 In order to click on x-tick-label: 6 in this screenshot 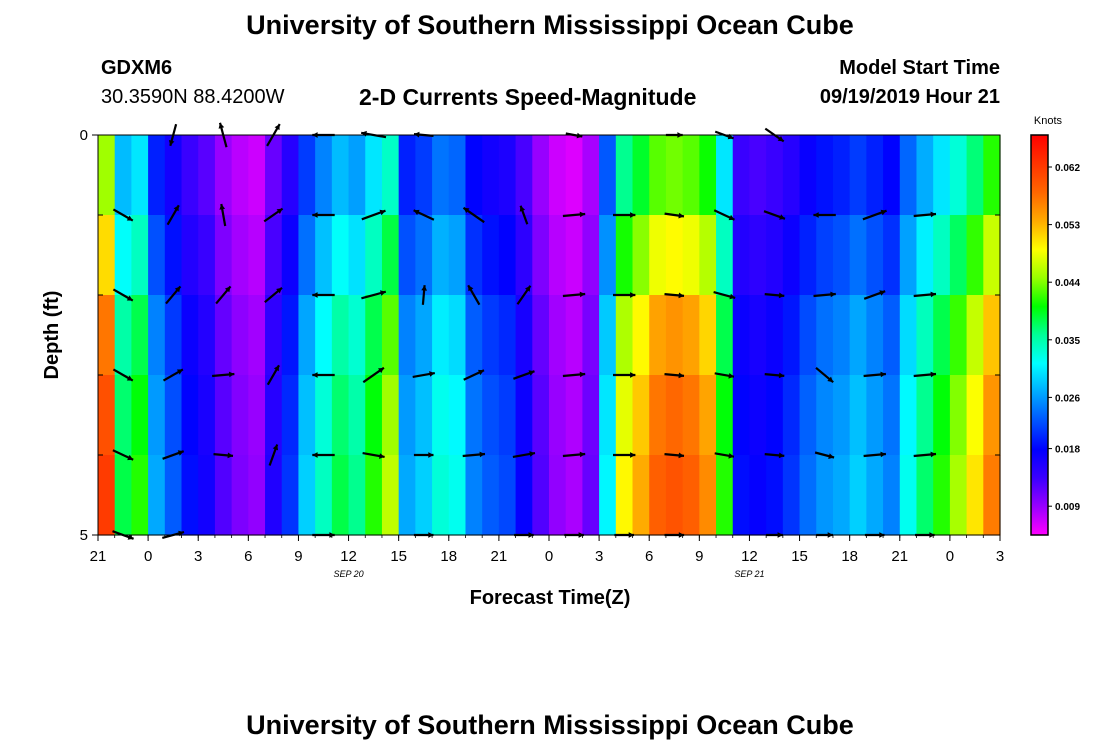, I will do `click(248, 556)`.